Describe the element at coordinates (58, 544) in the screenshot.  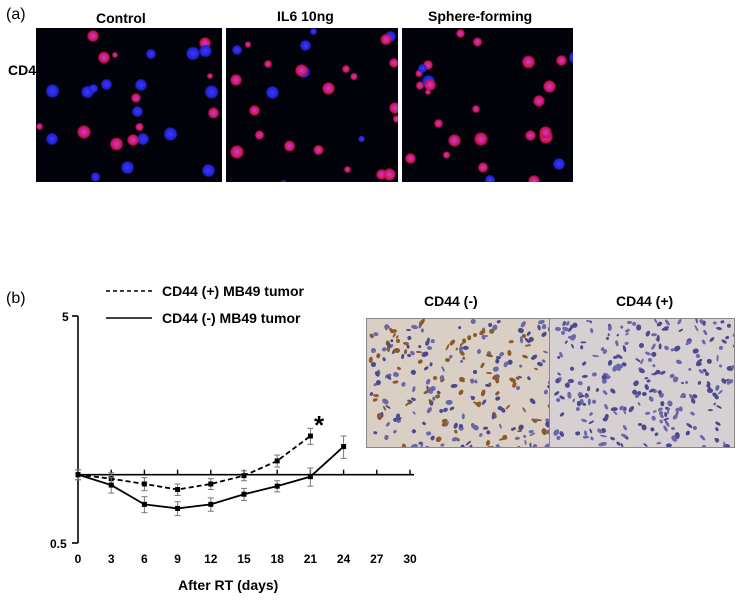
I see `y-tick-label-bottom: 0.5` at that location.